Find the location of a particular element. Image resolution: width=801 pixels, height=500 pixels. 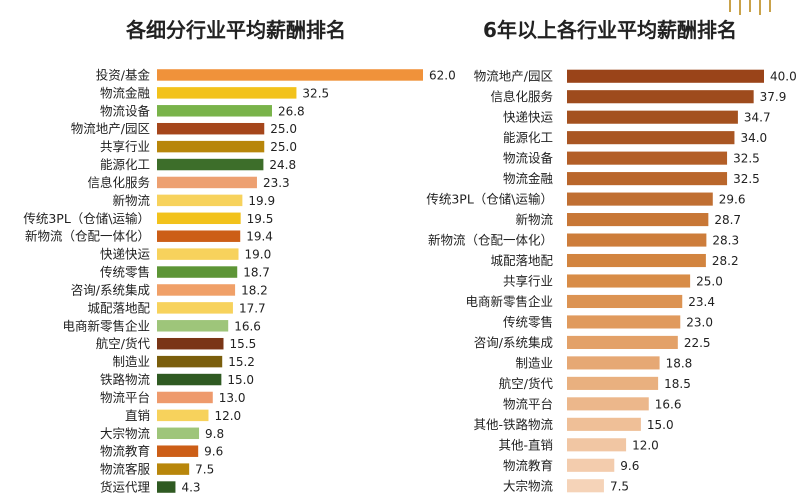

value-label: 9.8 is located at coordinates (214, 434).